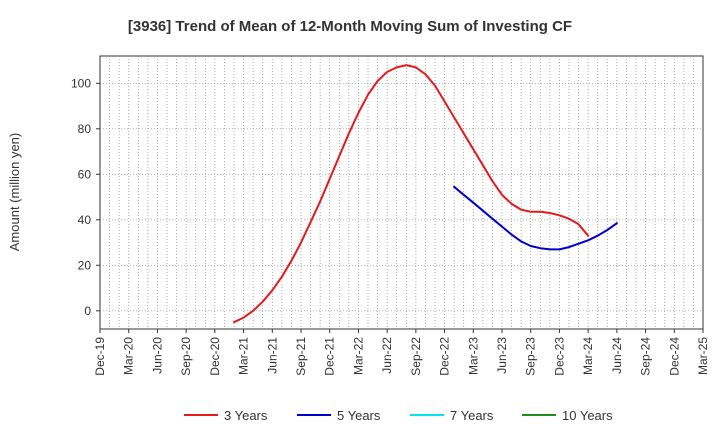 This screenshot has height=440, width=720. Describe the element at coordinates (244, 356) in the screenshot. I see `x-tick-label: Mar-21` at that location.